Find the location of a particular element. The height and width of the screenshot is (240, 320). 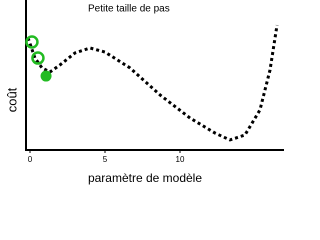

x-tick-label: 0 is located at coordinates (30, 159).